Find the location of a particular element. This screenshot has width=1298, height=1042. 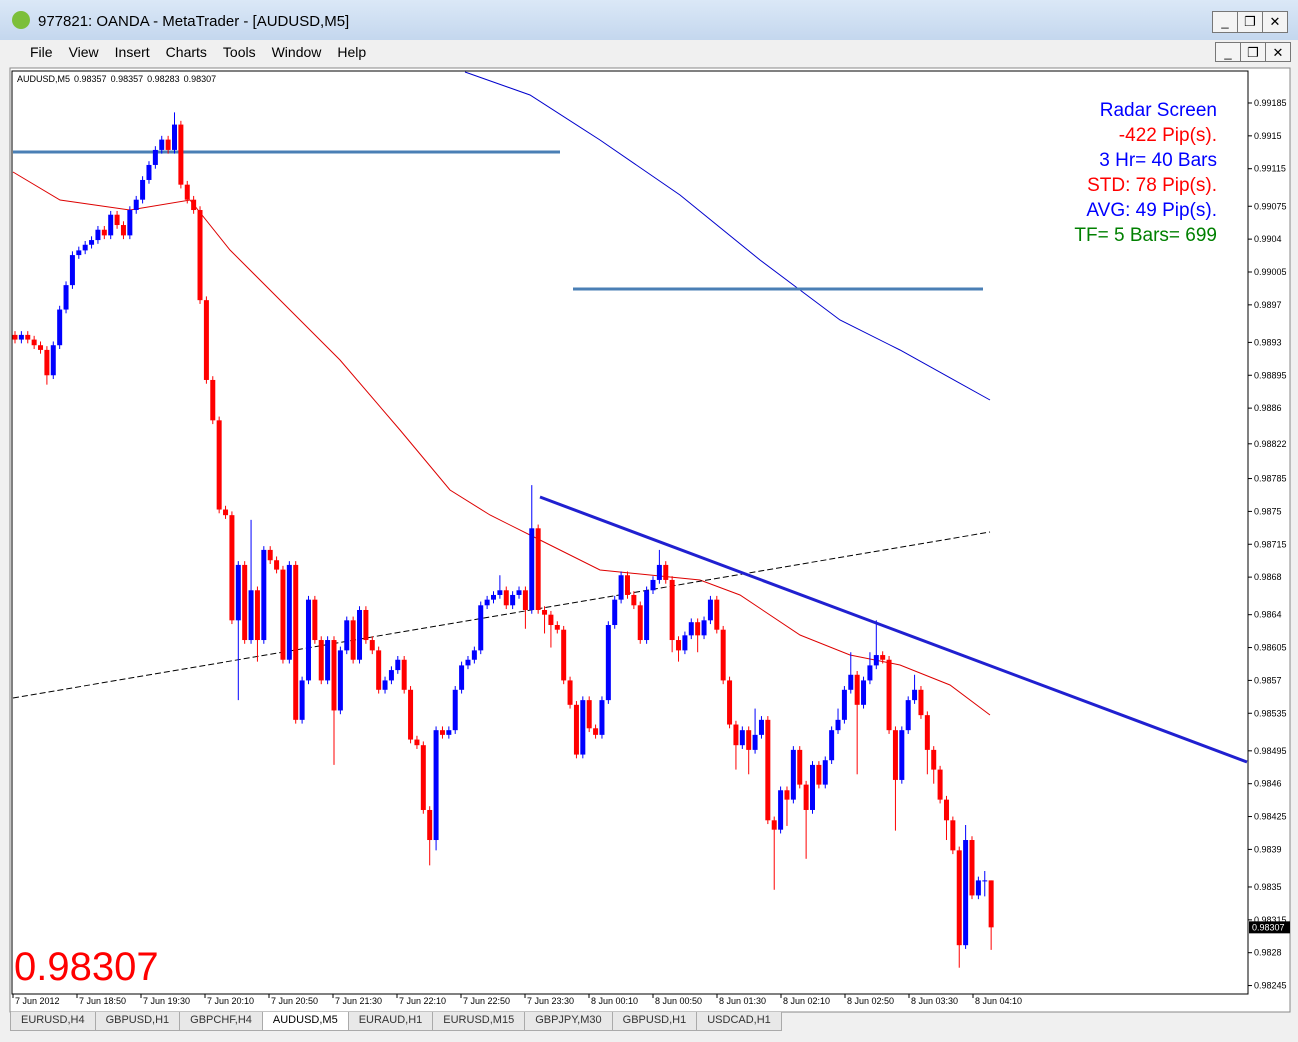

x-tick-label: 8 Jun 00:10 is located at coordinates (614, 1001).